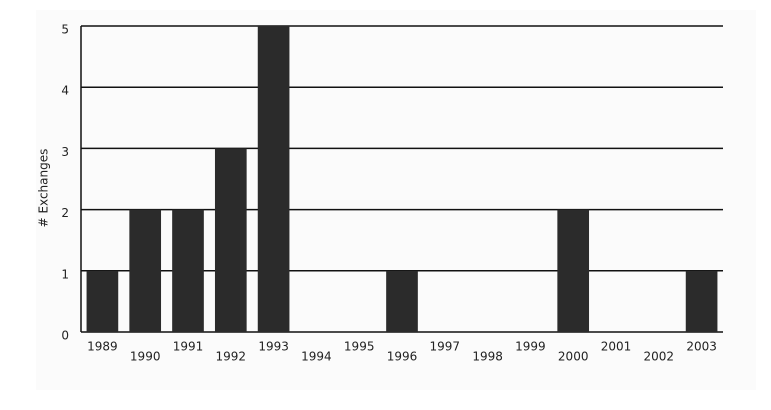 The height and width of the screenshot is (410, 771). What do you see at coordinates (65, 213) in the screenshot?
I see `y-tick-label: 2` at bounding box center [65, 213].